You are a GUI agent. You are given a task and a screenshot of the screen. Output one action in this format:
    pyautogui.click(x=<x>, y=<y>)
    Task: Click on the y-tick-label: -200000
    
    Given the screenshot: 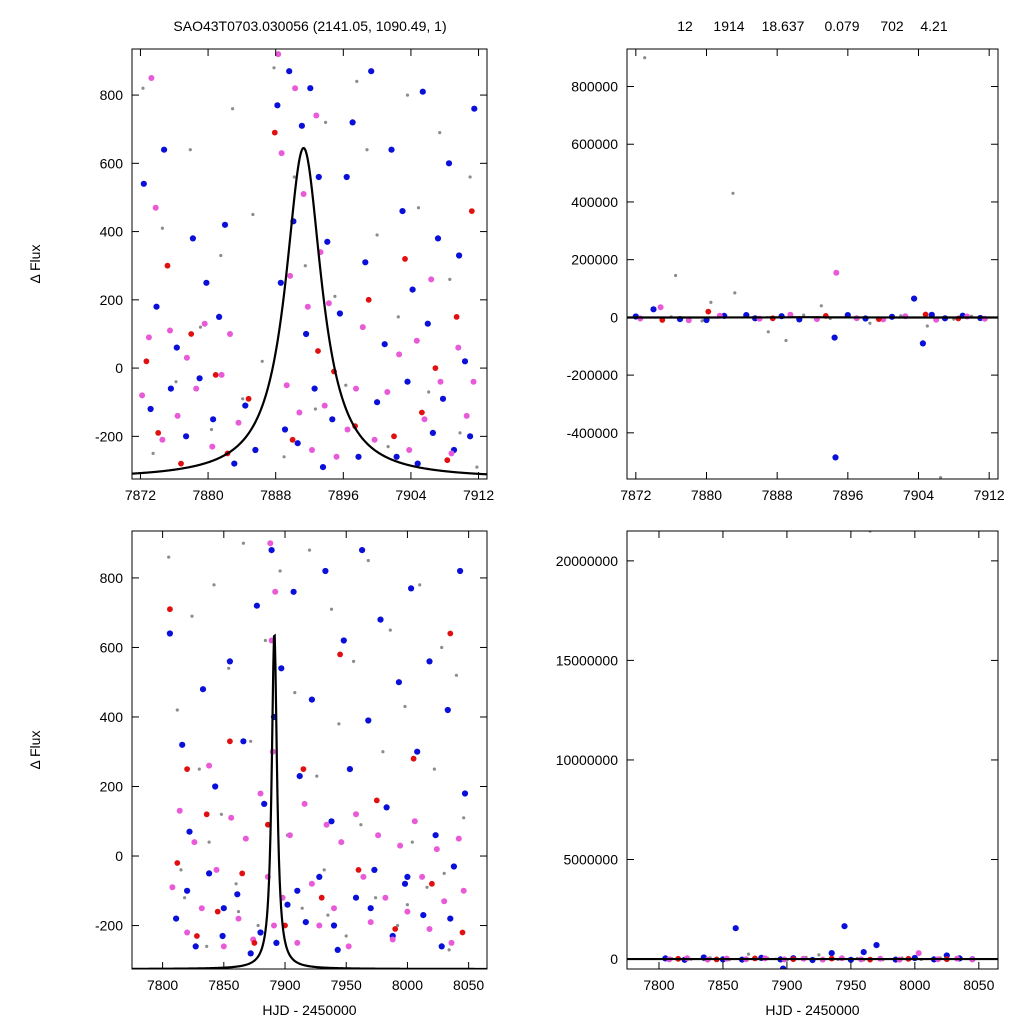 What is the action you would take?
    pyautogui.click(x=593, y=375)
    